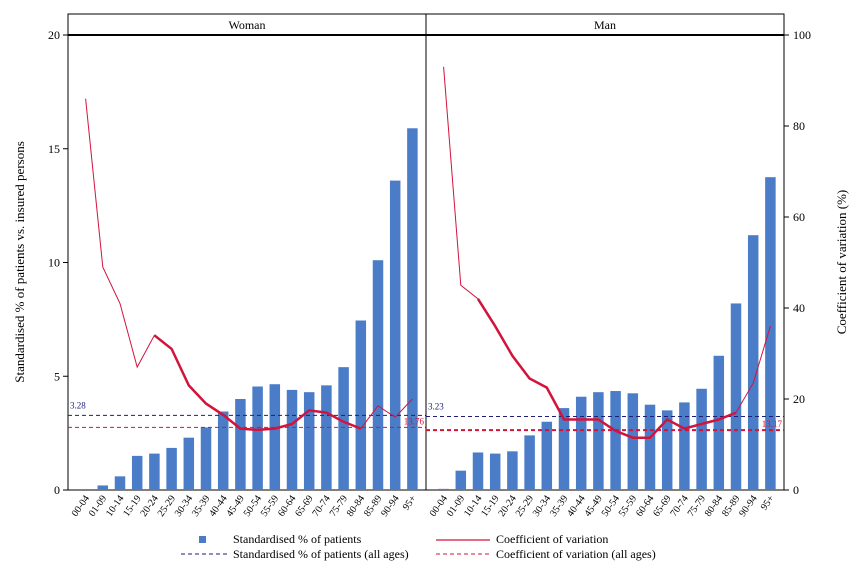 The image size is (864, 581). What do you see at coordinates (768, 502) in the screenshot?
I see `x-tick-label: 95+` at bounding box center [768, 502].